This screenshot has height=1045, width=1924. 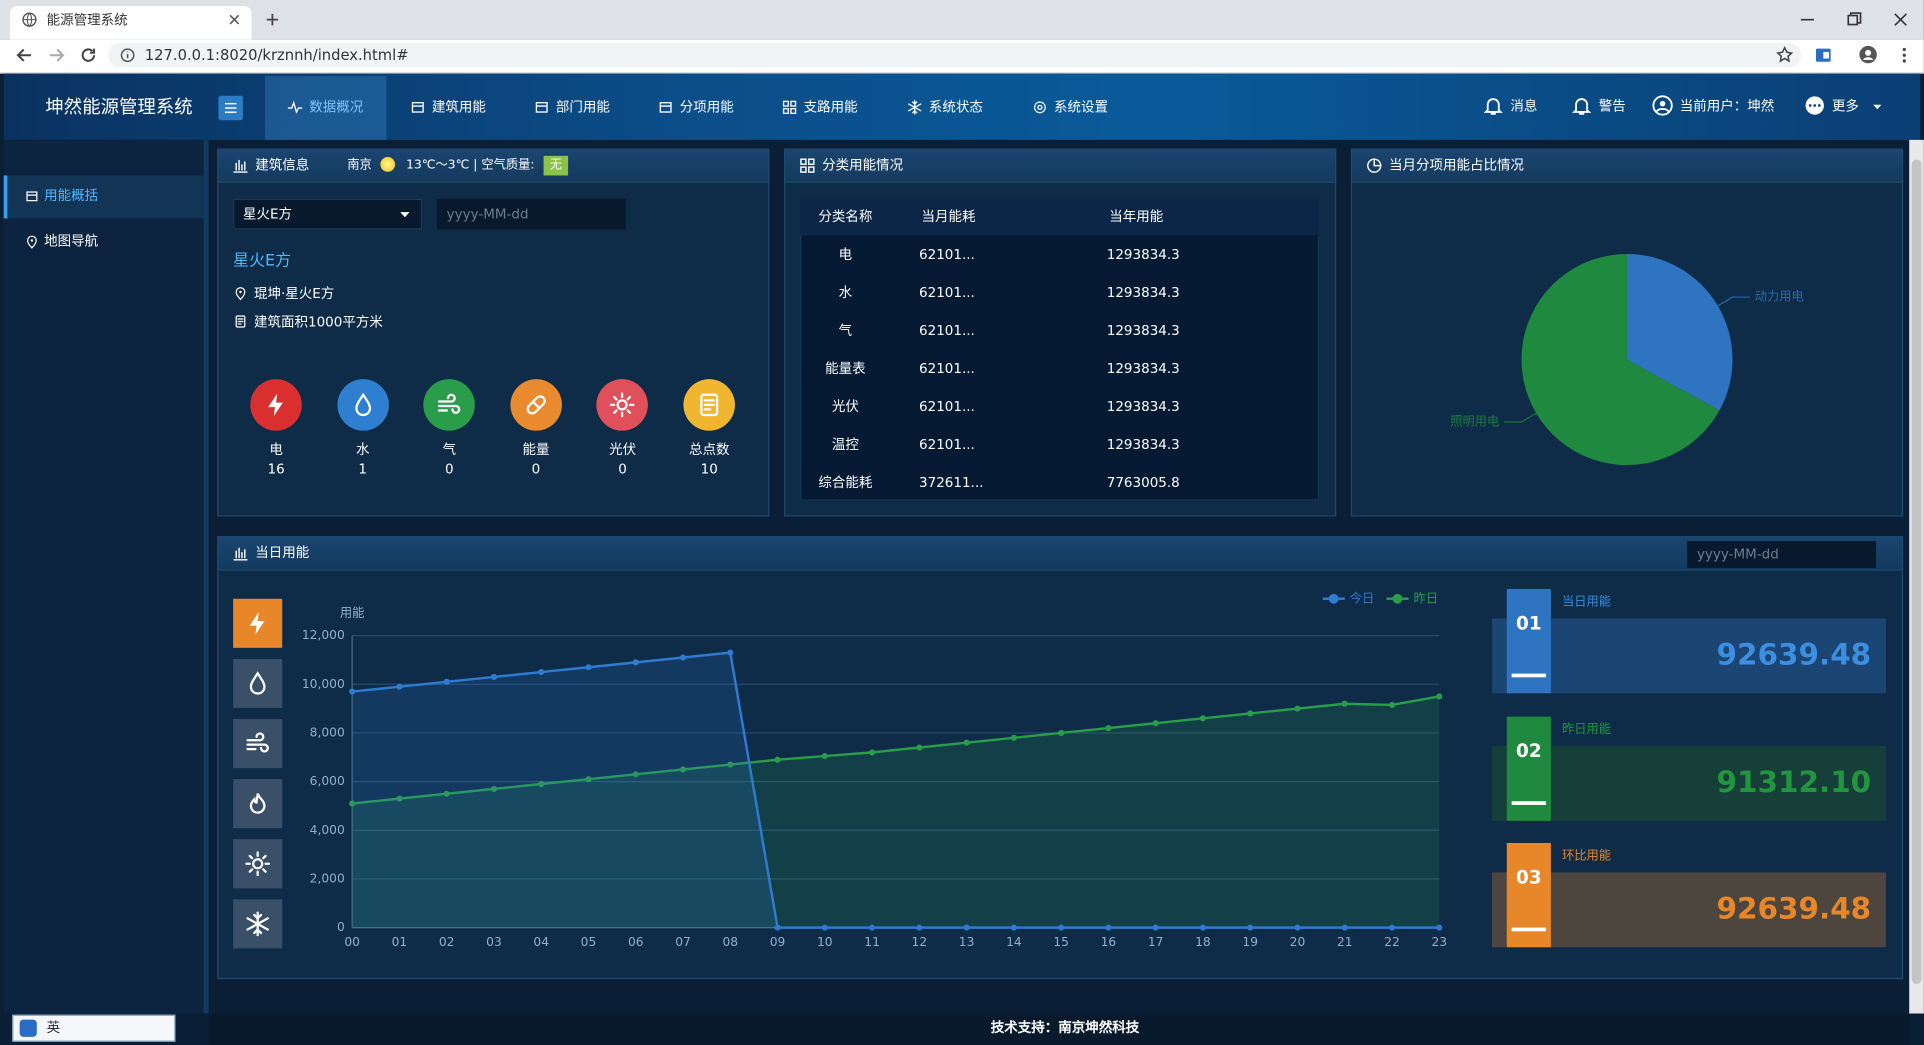 I want to click on select-value: 星火E方, so click(x=267, y=214).